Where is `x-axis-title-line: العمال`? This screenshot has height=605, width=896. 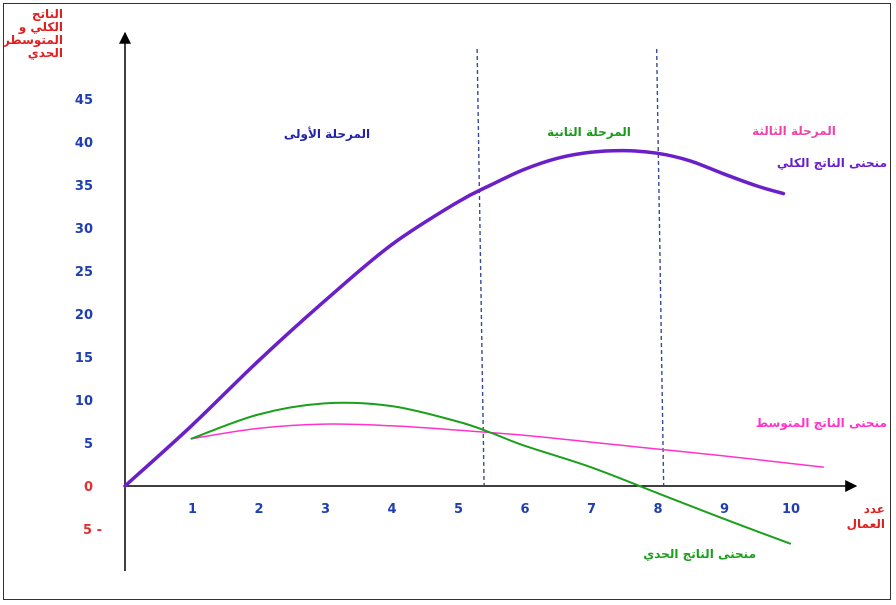
x-axis-title-line: العمال is located at coordinates (866, 524).